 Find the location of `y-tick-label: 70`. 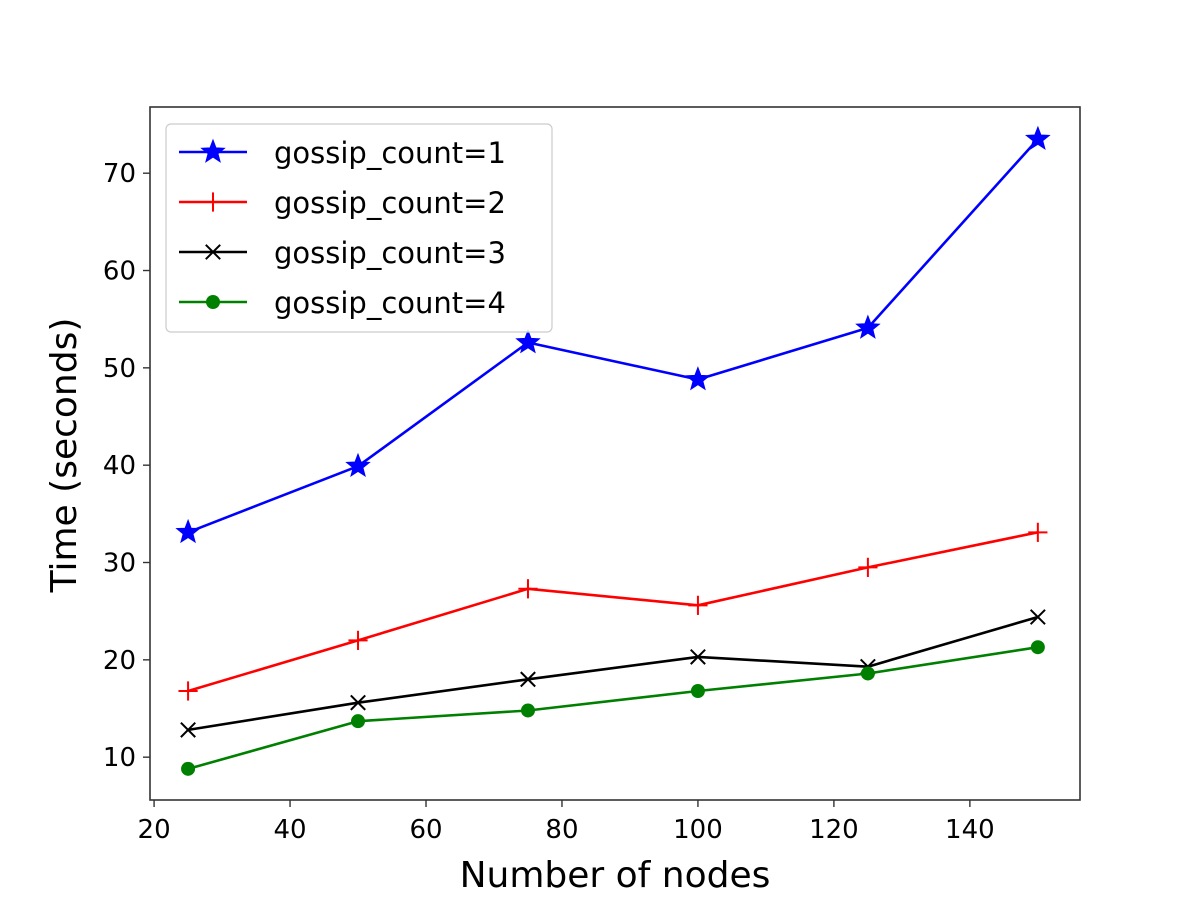

y-tick-label: 70 is located at coordinates (119, 174).